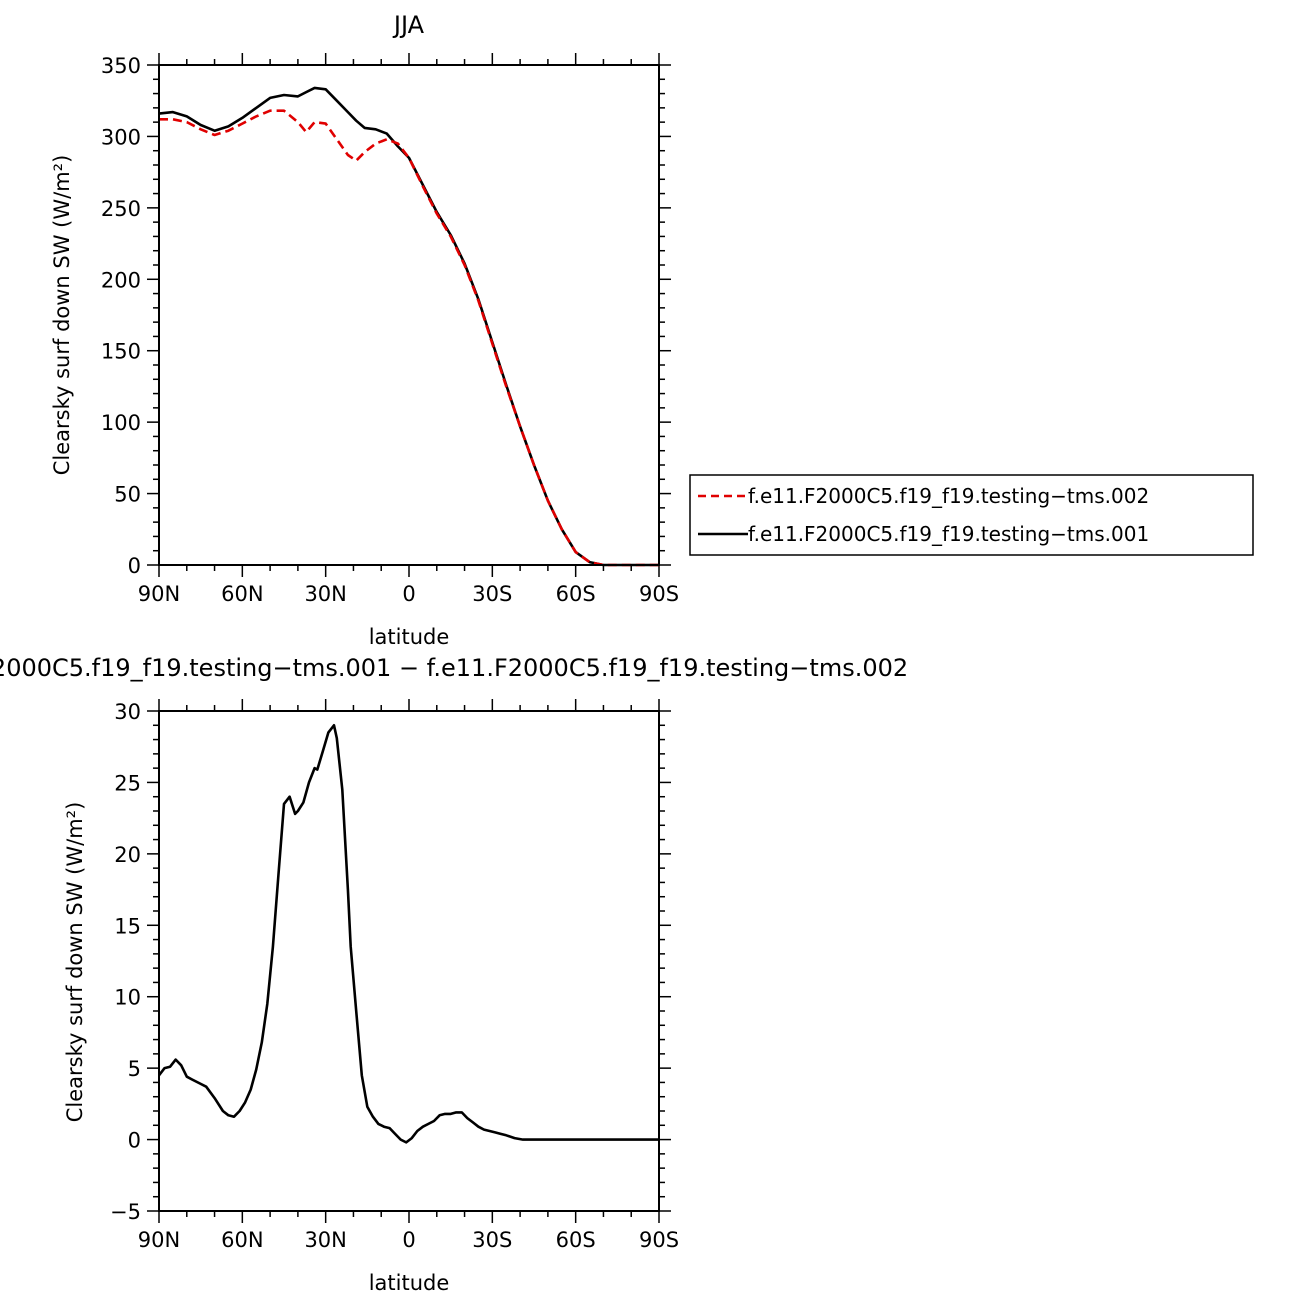 Image resolution: width=1302 pixels, height=1303 pixels. What do you see at coordinates (134, 1069) in the screenshot?
I see `y-tick-label: 5` at bounding box center [134, 1069].